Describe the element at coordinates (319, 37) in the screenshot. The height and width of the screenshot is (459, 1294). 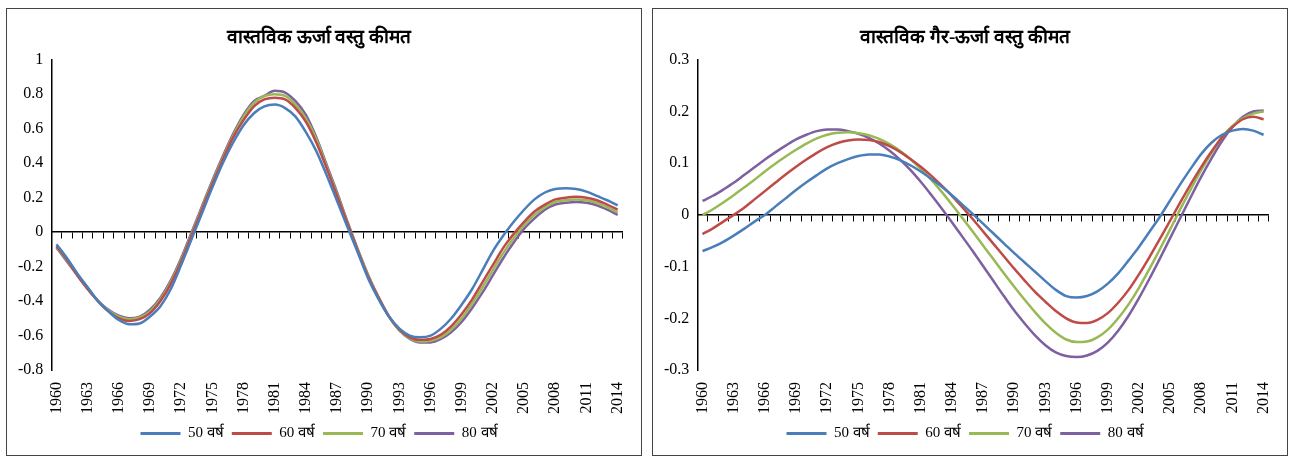
I see `chart-title: वास्तविक ऊर्जा वस्तु कीमत` at that location.